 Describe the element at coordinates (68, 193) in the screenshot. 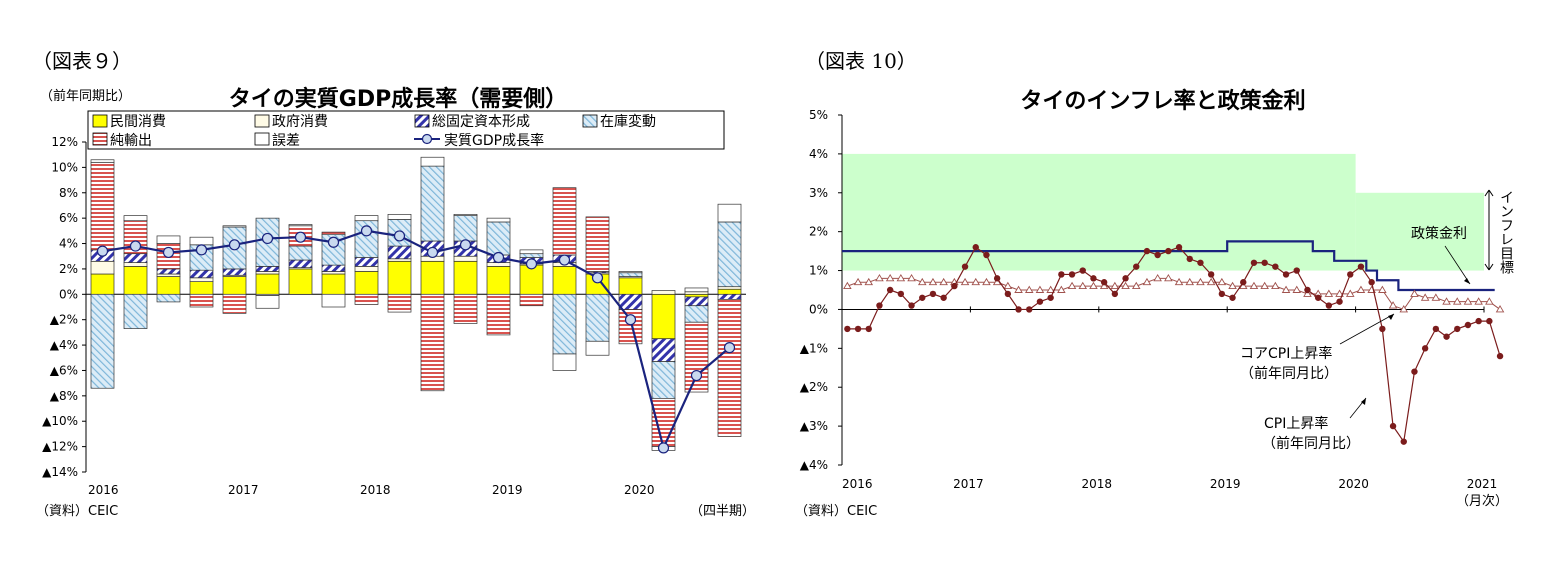

I see `fig9-y-tick-label: 8%` at that location.